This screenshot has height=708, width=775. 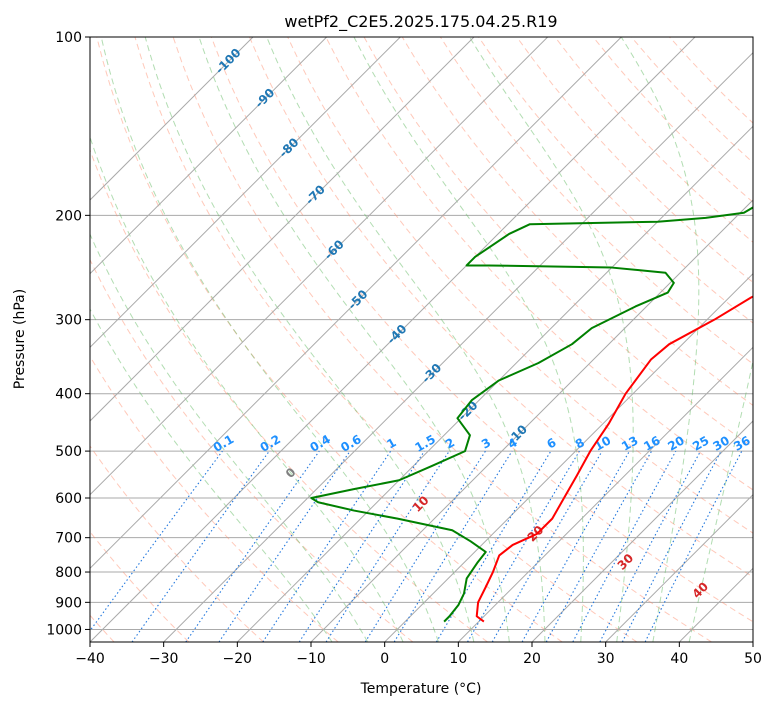 I want to click on mixing-ratio-label: 2, so click(x=450, y=443).